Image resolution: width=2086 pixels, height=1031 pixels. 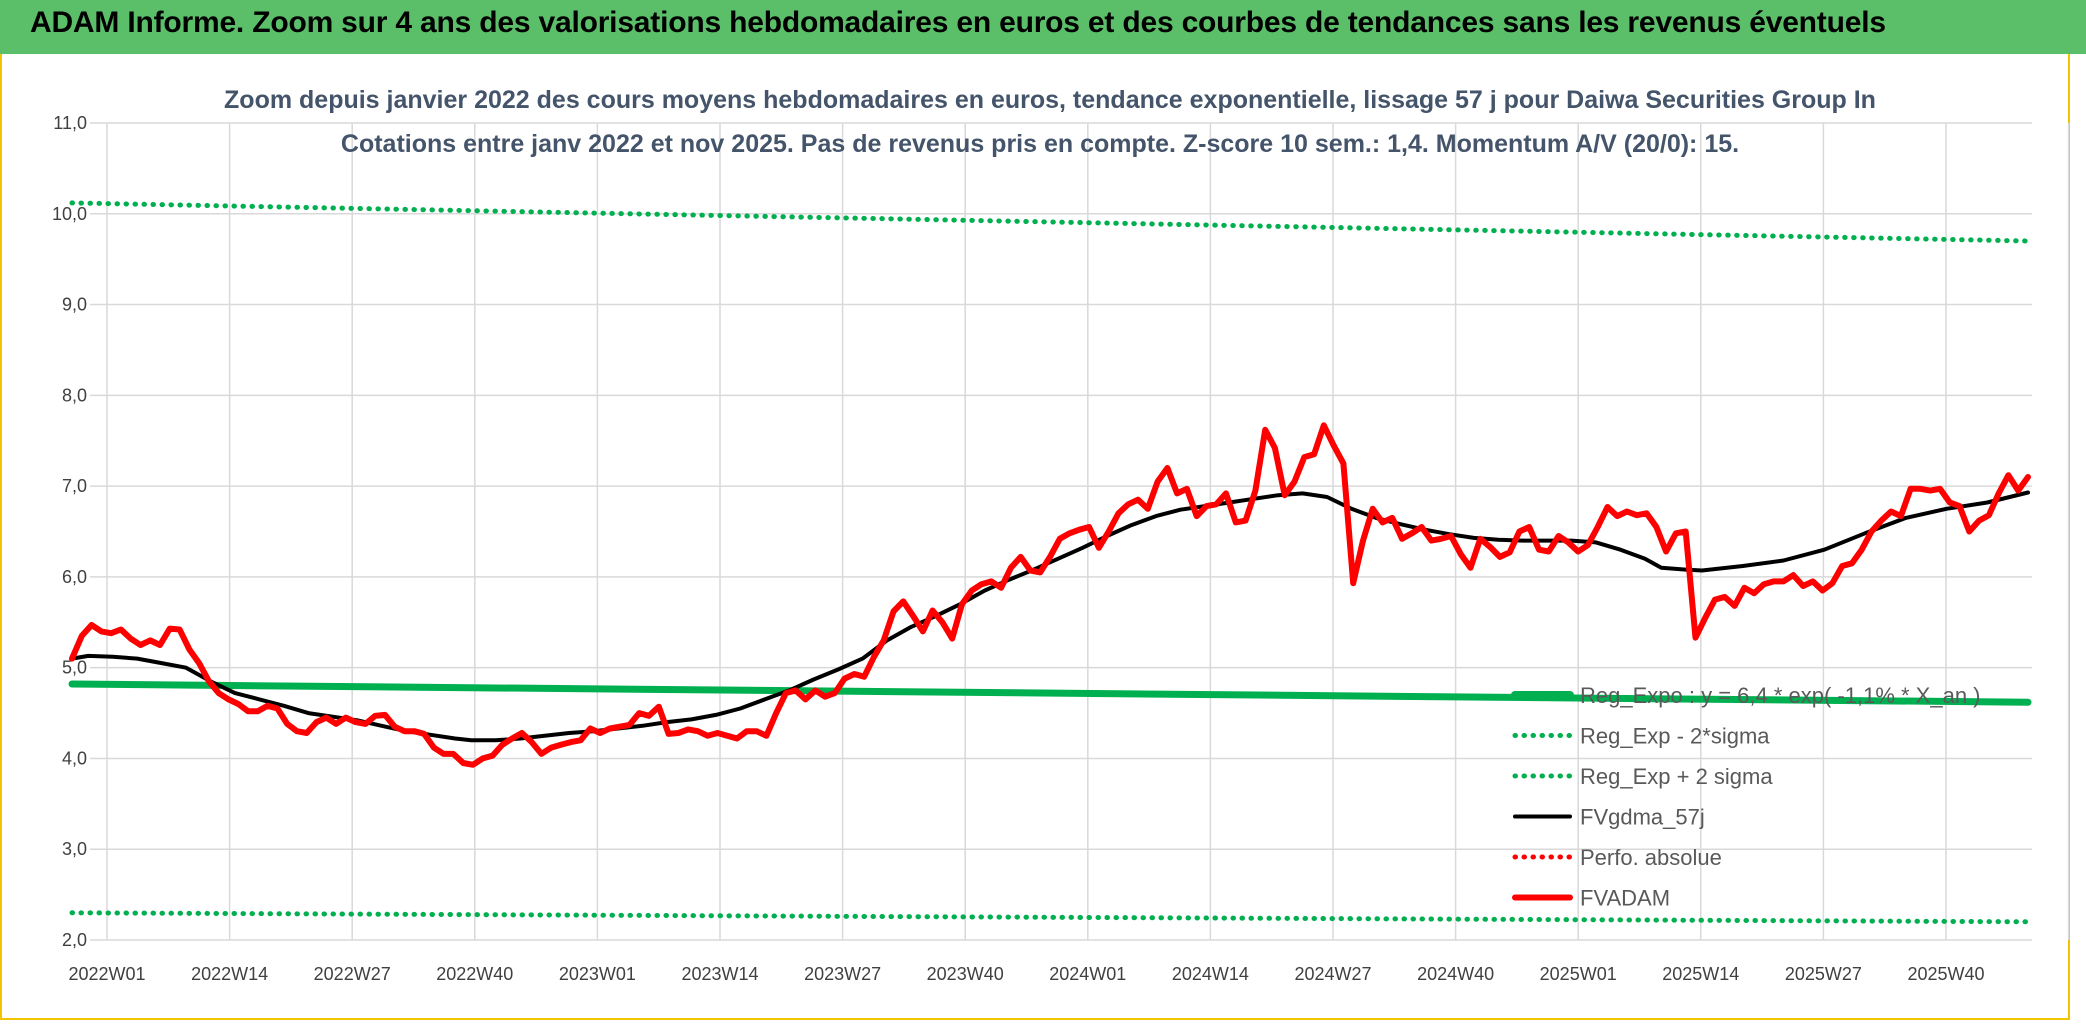 I want to click on legend-label: Reg_Exp - 2*sigma, so click(x=1675, y=736).